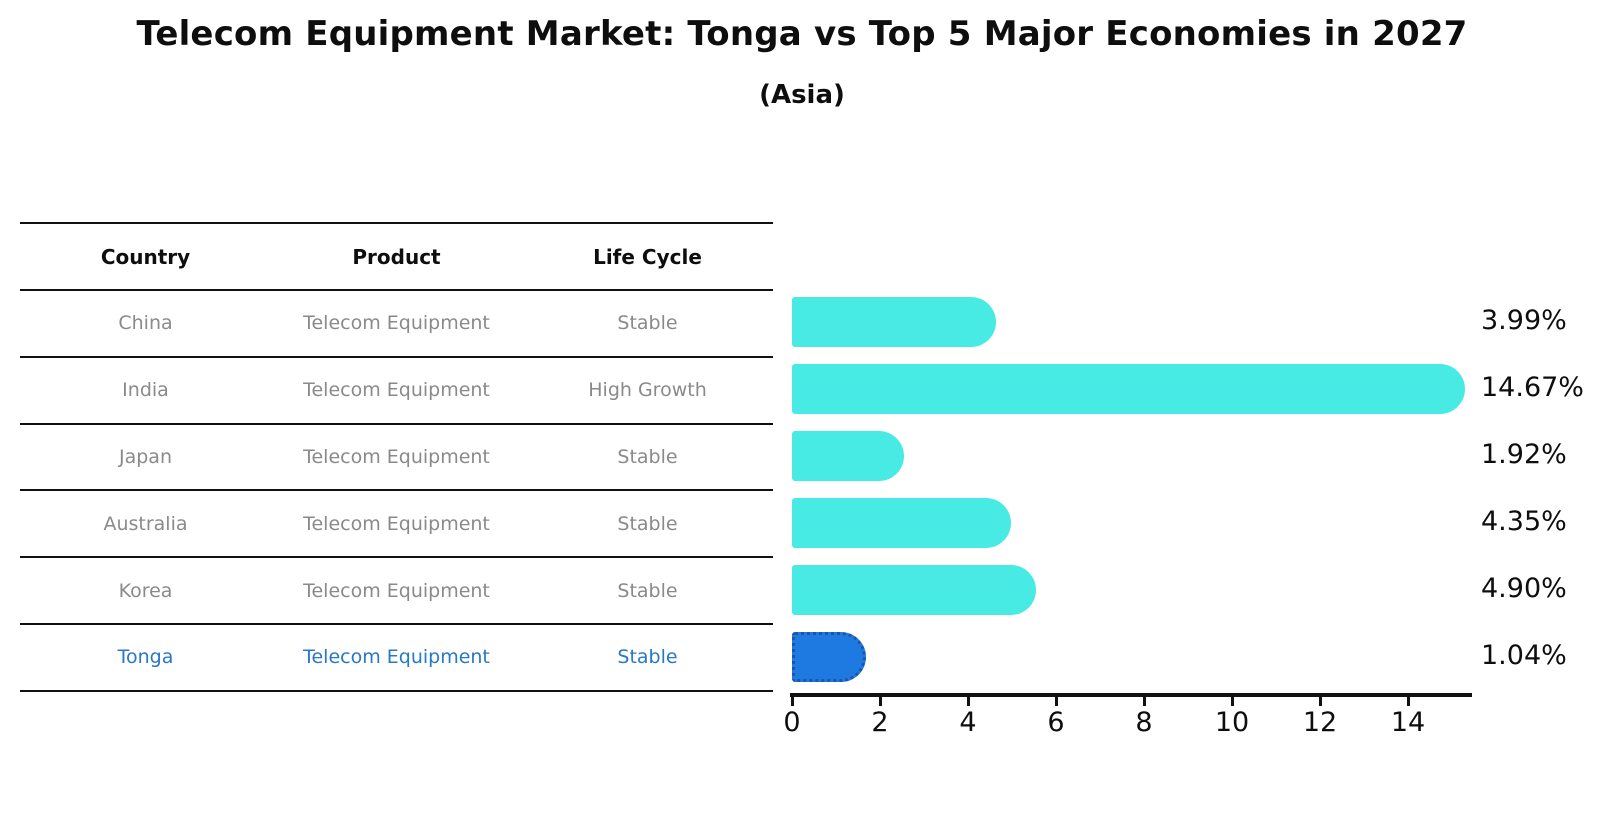 This screenshot has height=823, width=1604. What do you see at coordinates (1408, 722) in the screenshot?
I see `x-tick-label-14: 14` at bounding box center [1408, 722].